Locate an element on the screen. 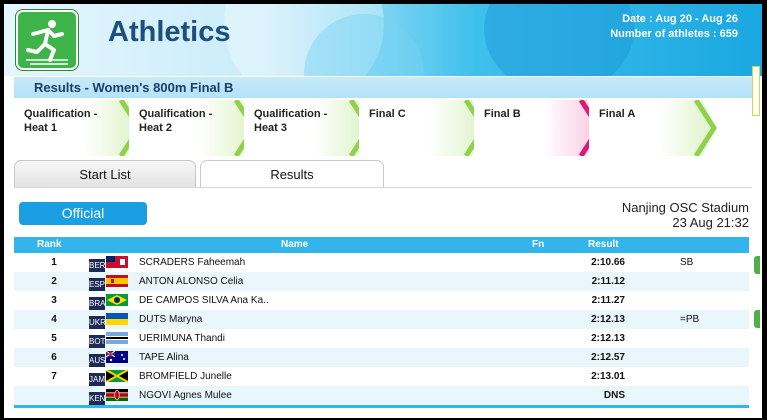 The width and height of the screenshot is (767, 420). noc-code: JAM is located at coordinates (97, 379).